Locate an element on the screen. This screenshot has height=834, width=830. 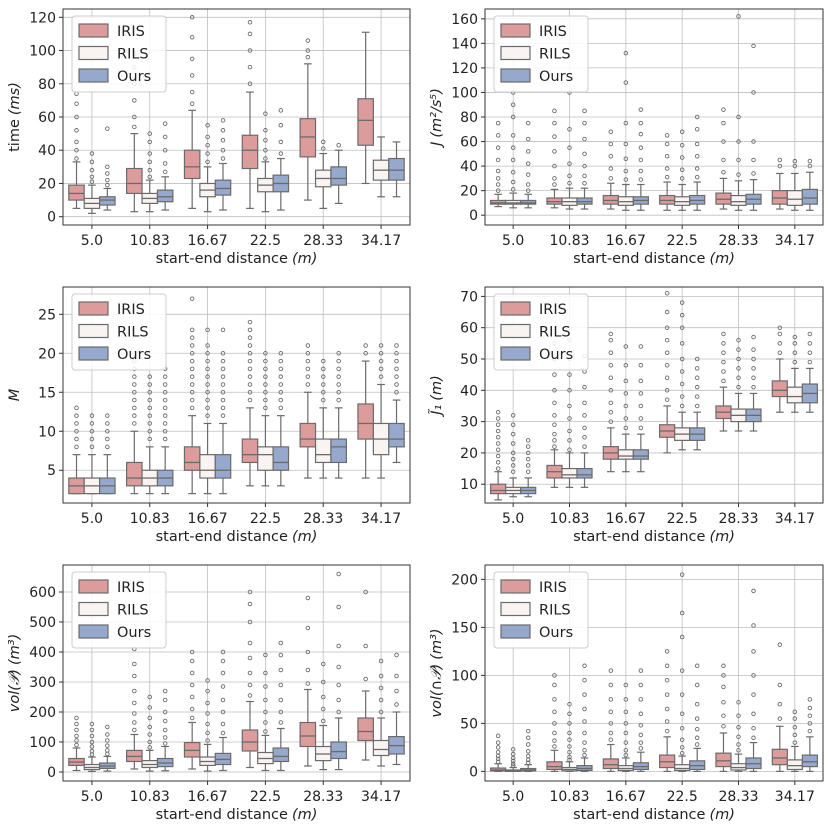
y-axis-title-unit: (m) is located at coordinates (437, 387).